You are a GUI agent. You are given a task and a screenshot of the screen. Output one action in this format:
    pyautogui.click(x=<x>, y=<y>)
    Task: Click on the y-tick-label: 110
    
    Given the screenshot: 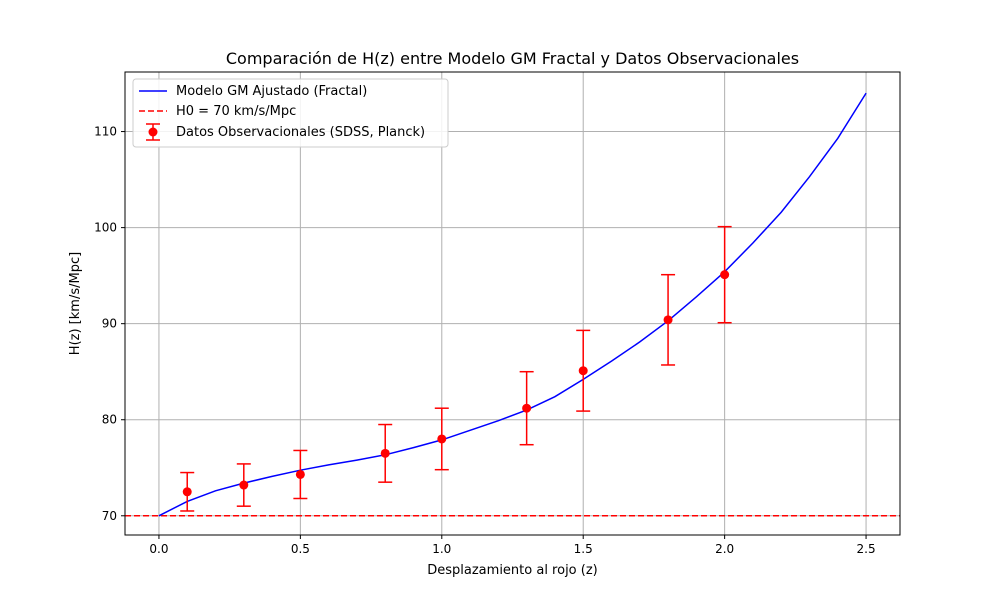 What is the action you would take?
    pyautogui.click(x=105, y=132)
    